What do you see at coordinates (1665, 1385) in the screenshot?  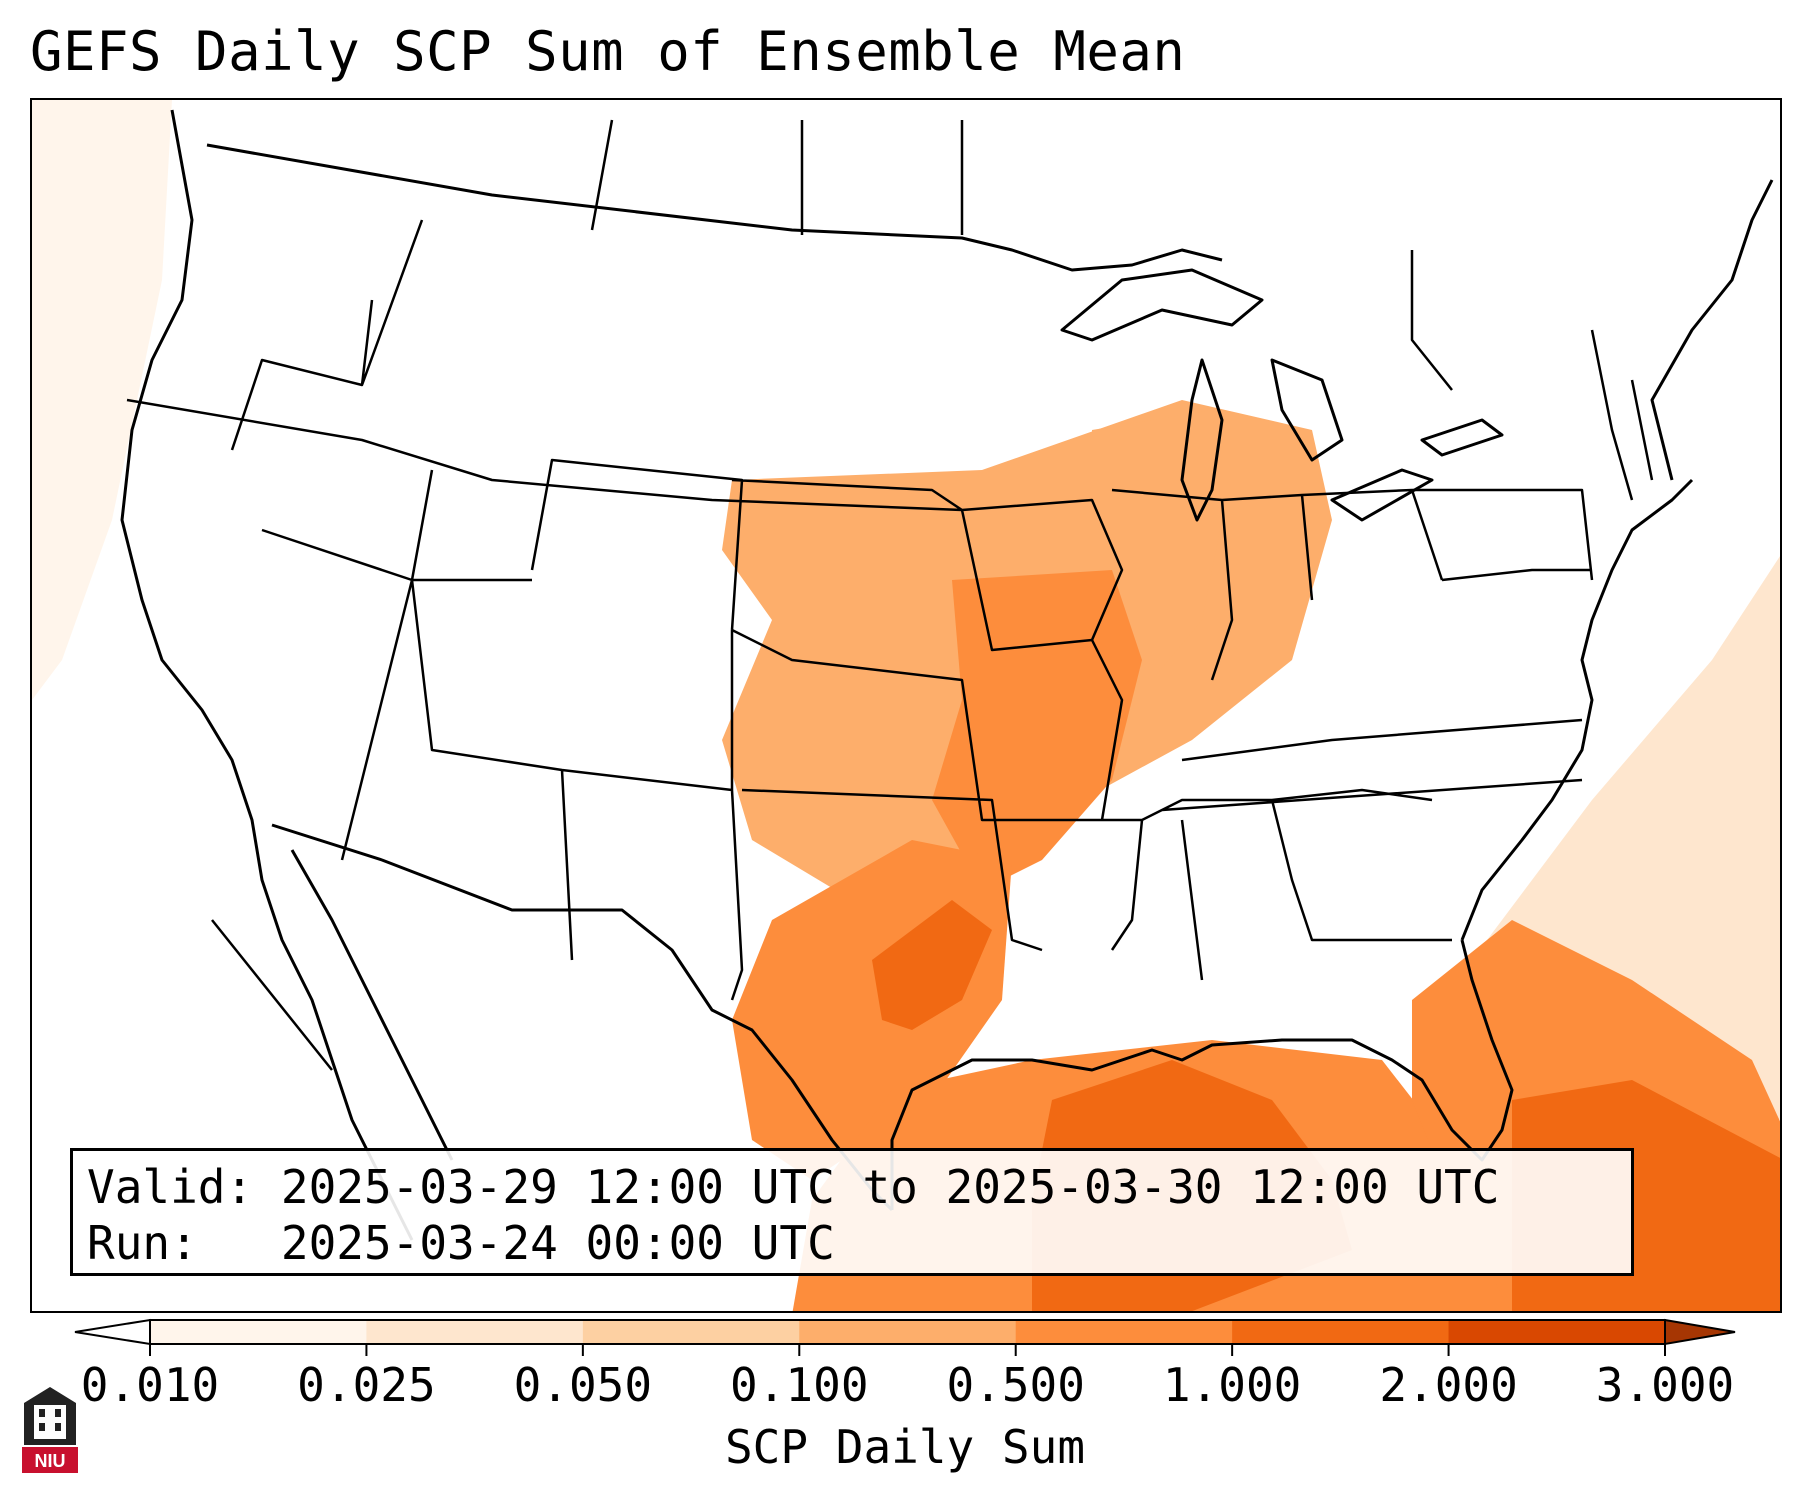 I see `colorbar-tick-label: 3.000` at bounding box center [1665, 1385].